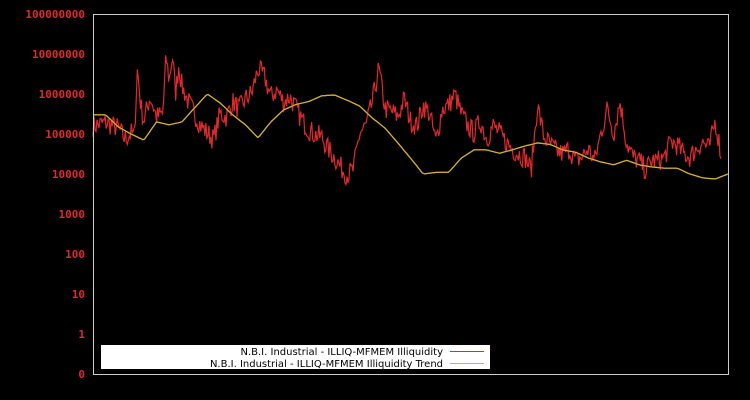 The height and width of the screenshot is (400, 750). I want to click on y-tick-label: 1000000, so click(62, 94).